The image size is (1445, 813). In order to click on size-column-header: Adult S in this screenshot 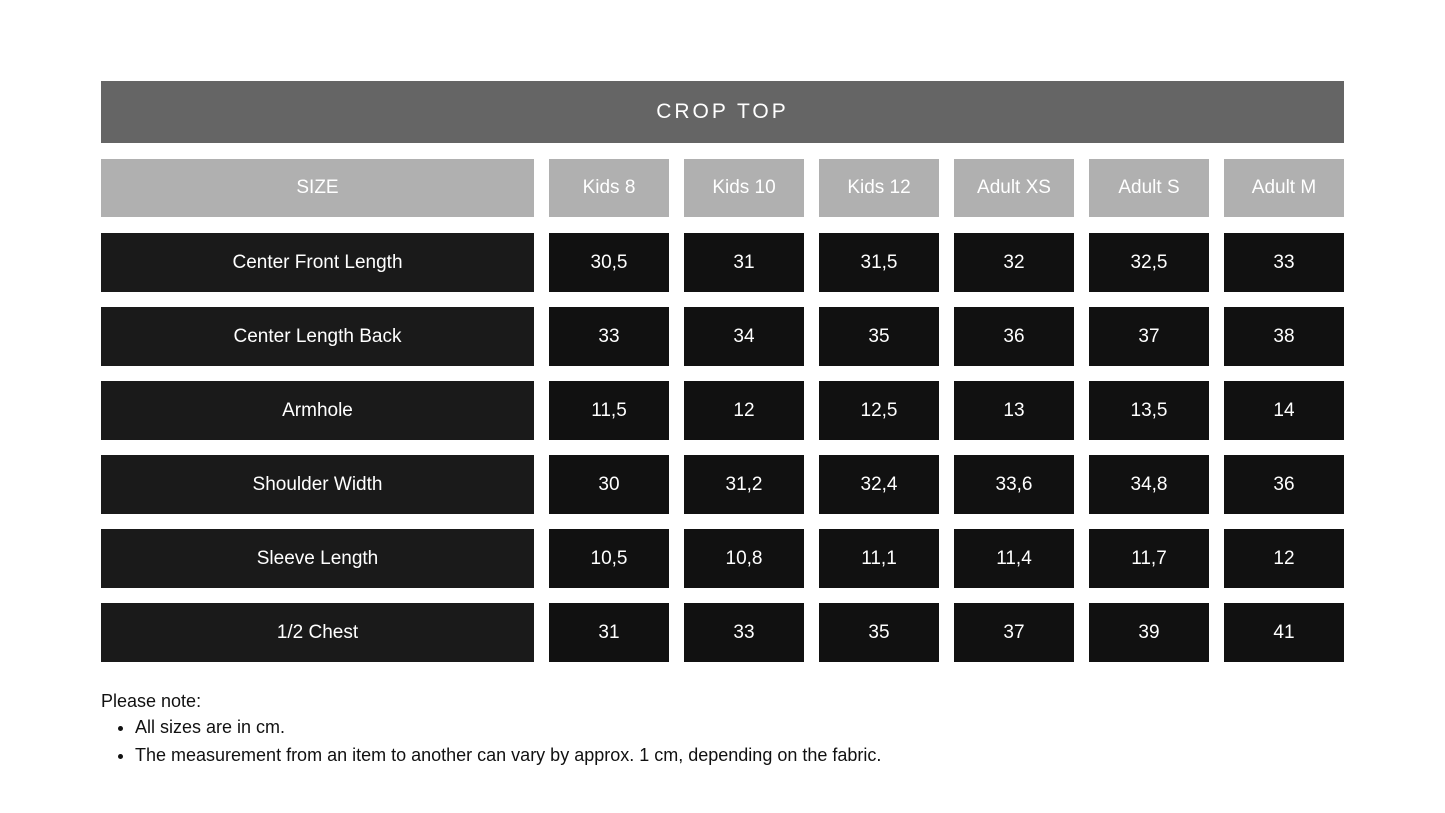, I will do `click(1149, 188)`.